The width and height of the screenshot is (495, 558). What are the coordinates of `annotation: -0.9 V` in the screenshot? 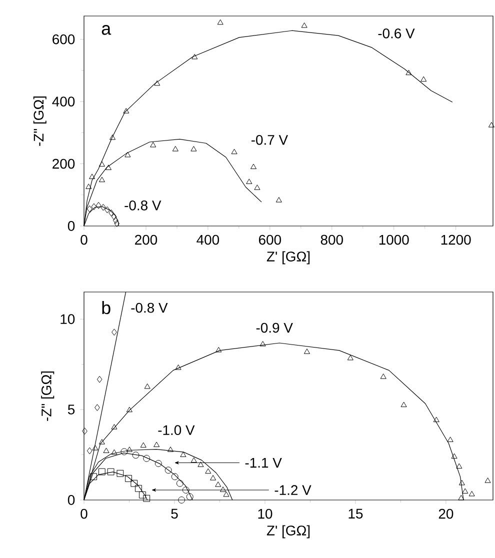 It's located at (274, 327).